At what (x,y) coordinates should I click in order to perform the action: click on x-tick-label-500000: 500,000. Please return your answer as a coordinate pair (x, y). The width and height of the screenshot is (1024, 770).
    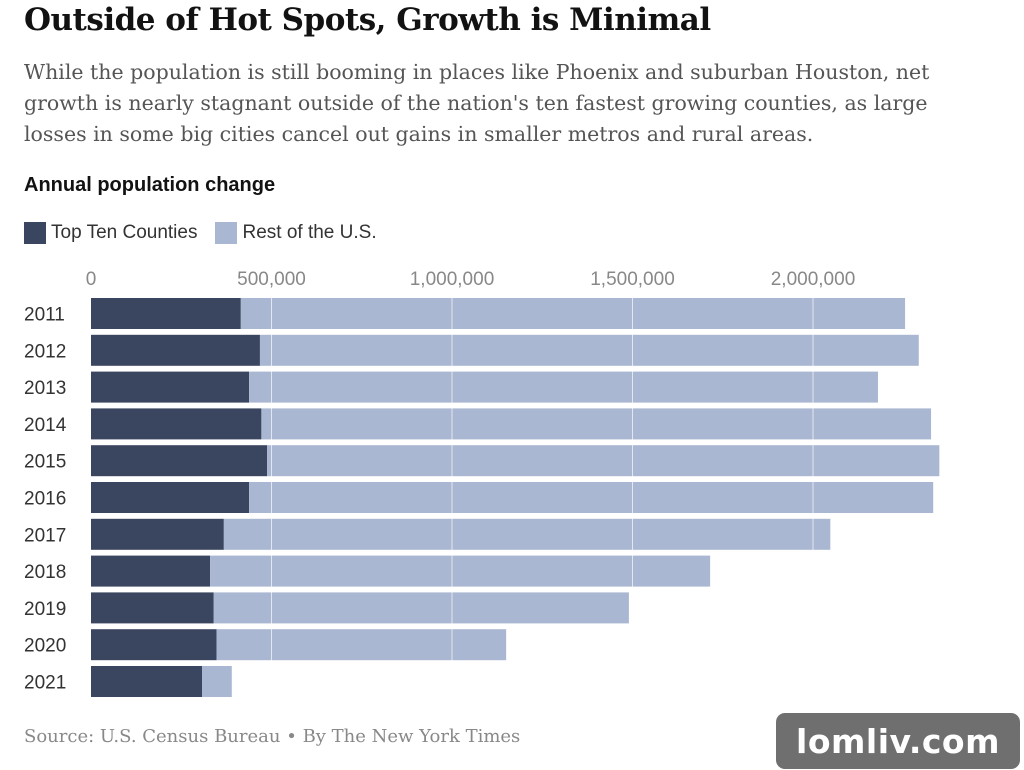
    Looking at the image, I should click on (271, 279).